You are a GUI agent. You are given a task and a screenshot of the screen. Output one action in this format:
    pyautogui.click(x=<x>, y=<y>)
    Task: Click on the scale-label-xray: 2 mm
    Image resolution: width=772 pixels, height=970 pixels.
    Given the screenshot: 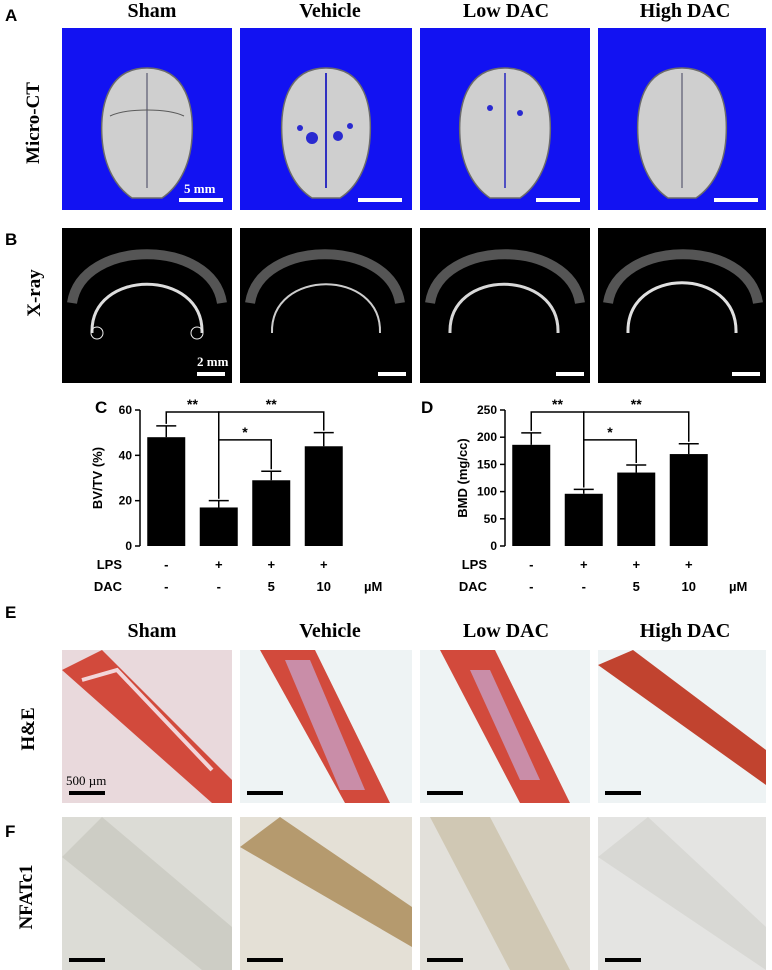 What is the action you would take?
    pyautogui.click(x=213, y=361)
    